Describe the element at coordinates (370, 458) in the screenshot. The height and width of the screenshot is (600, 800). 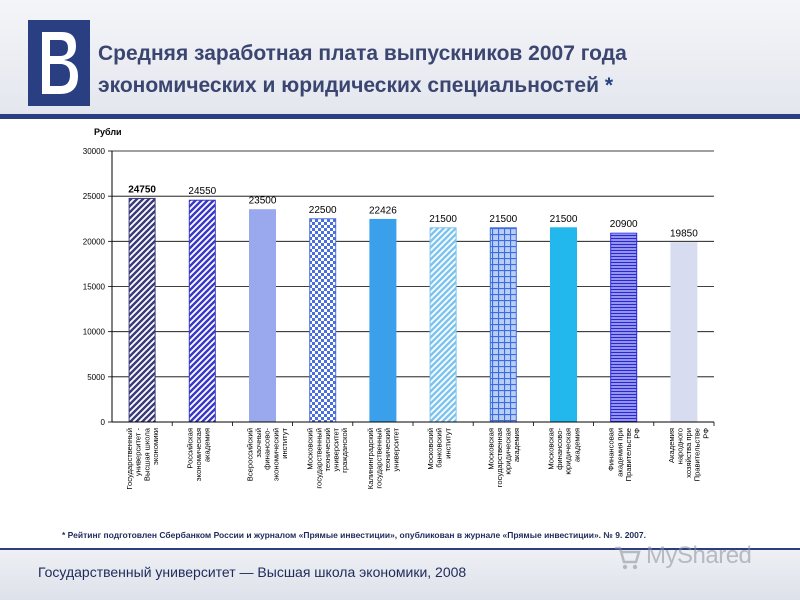
I see `x-tick-label-line: Калининградский` at that location.